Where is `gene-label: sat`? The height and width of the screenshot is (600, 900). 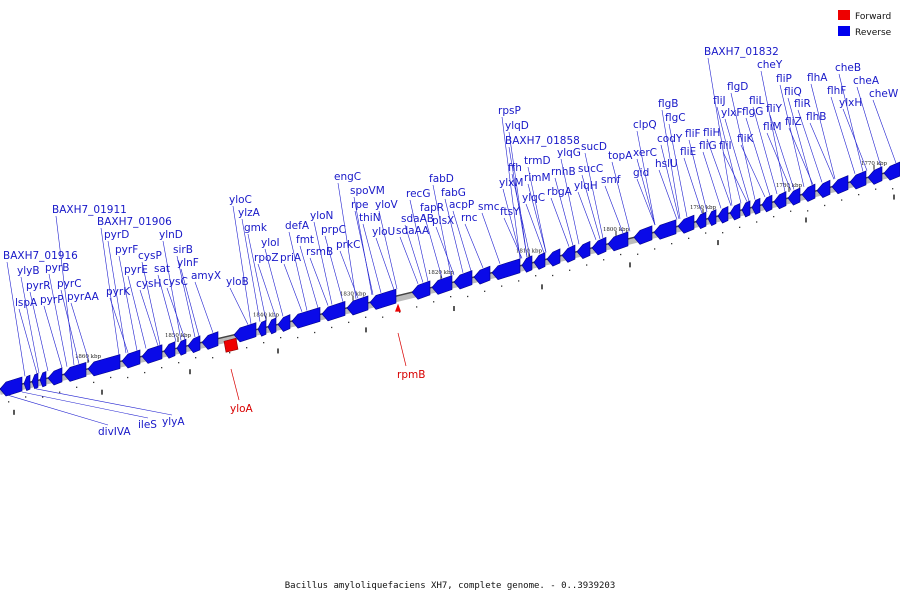 gene-label: sat is located at coordinates (162, 269).